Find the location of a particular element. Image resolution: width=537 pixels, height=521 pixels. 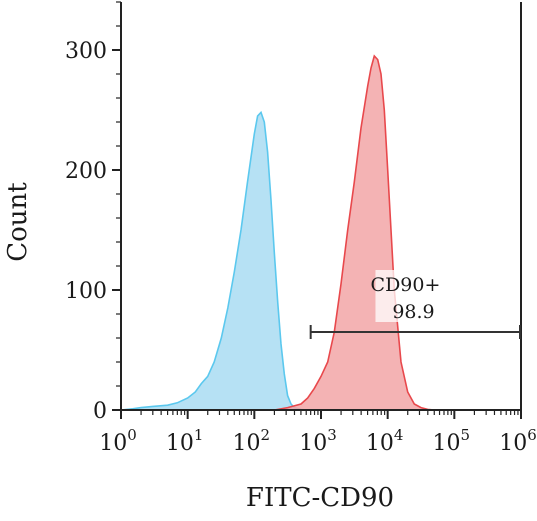

gate-label-background is located at coordinates (405, 296).